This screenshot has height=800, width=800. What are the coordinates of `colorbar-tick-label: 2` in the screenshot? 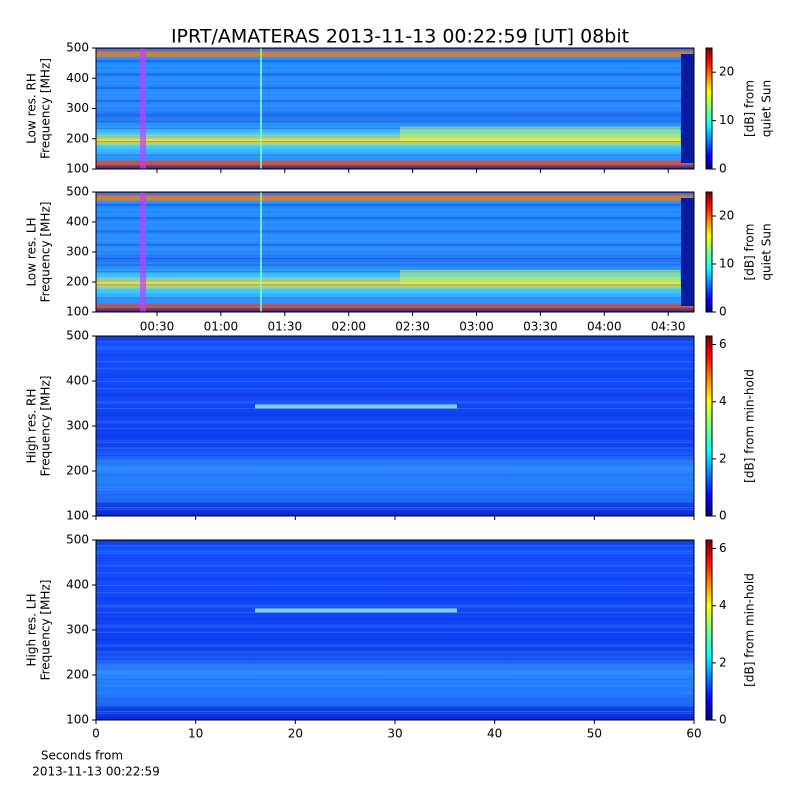 It's located at (723, 662).